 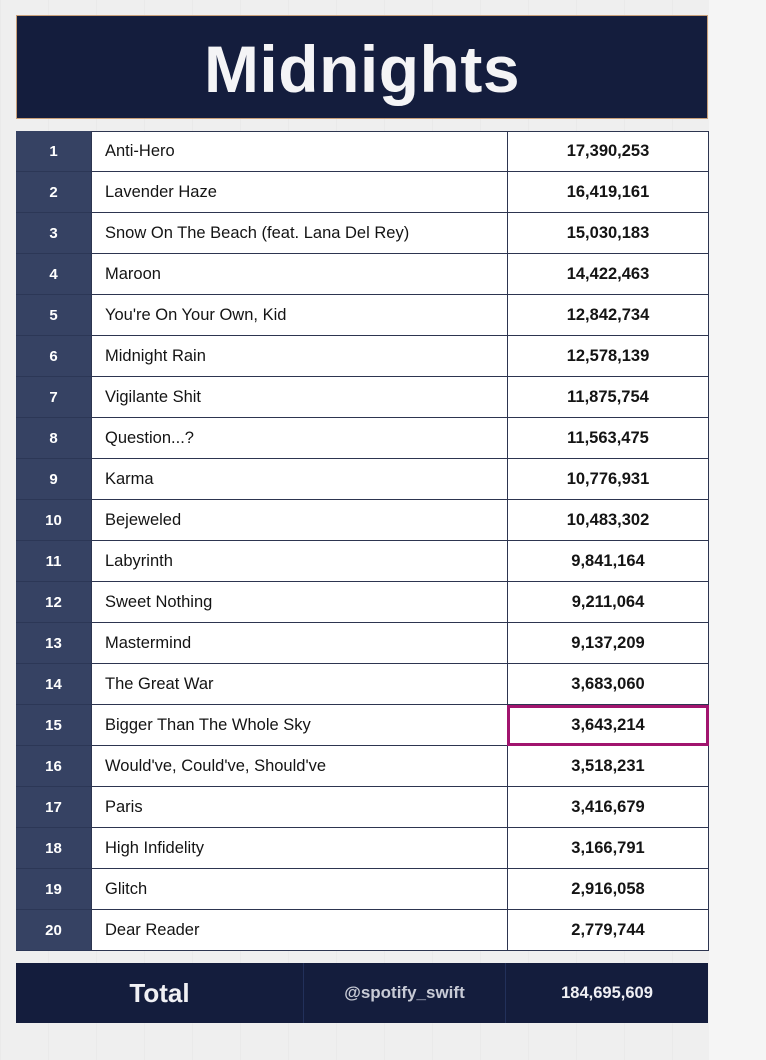 What do you see at coordinates (53, 807) in the screenshot?
I see `track-rank: 17` at bounding box center [53, 807].